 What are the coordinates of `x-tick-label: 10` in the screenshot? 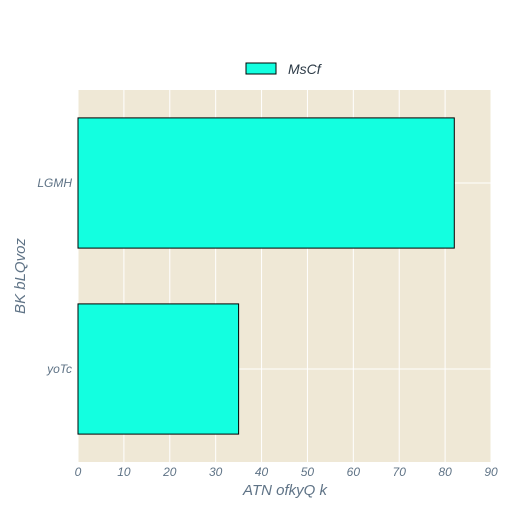 It's located at (124, 472).